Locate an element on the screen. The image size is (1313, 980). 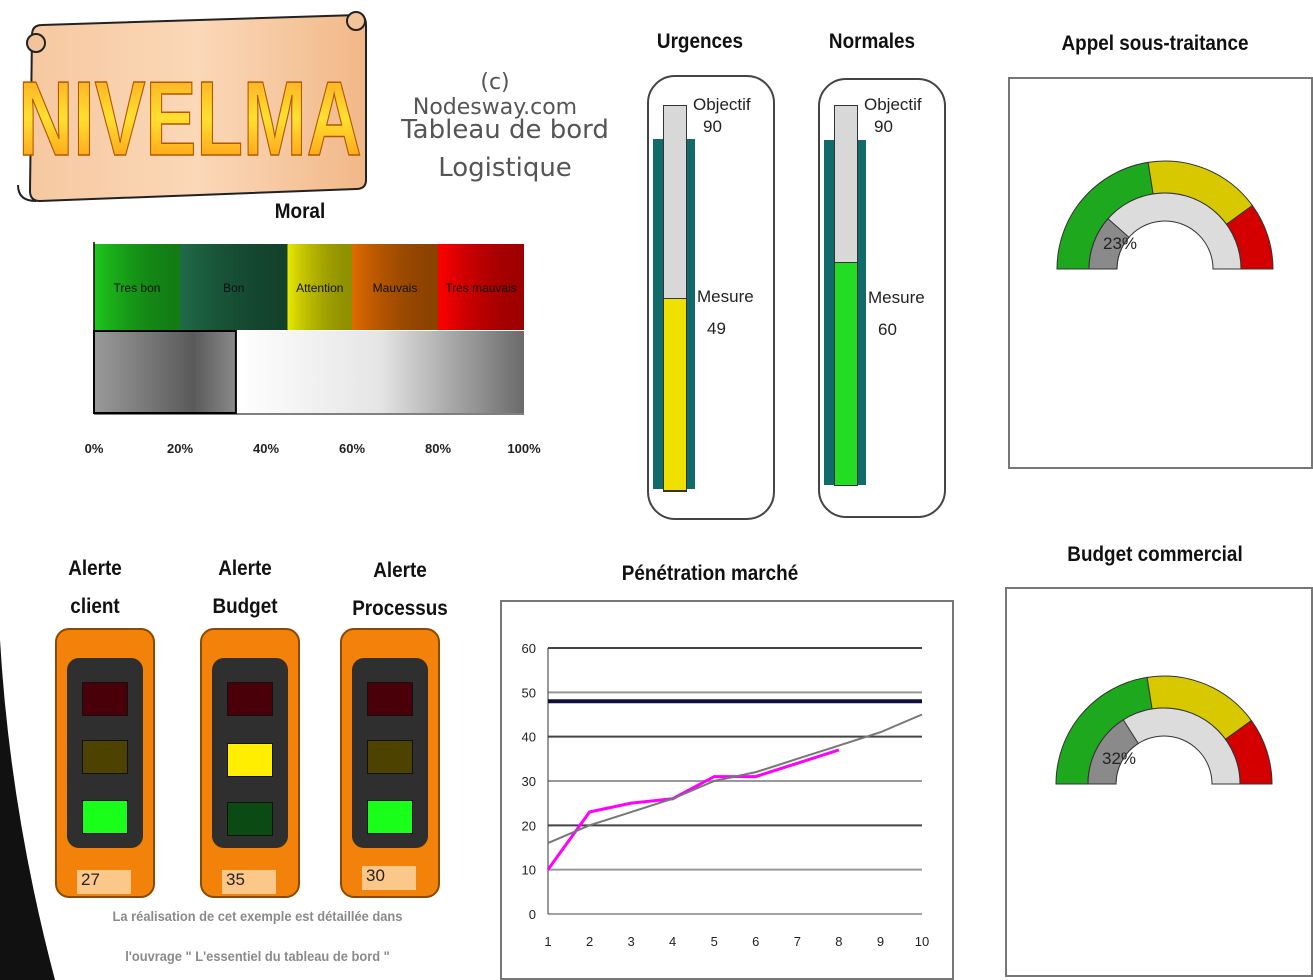
urgences-measure-value: 49 is located at coordinates (716, 328).